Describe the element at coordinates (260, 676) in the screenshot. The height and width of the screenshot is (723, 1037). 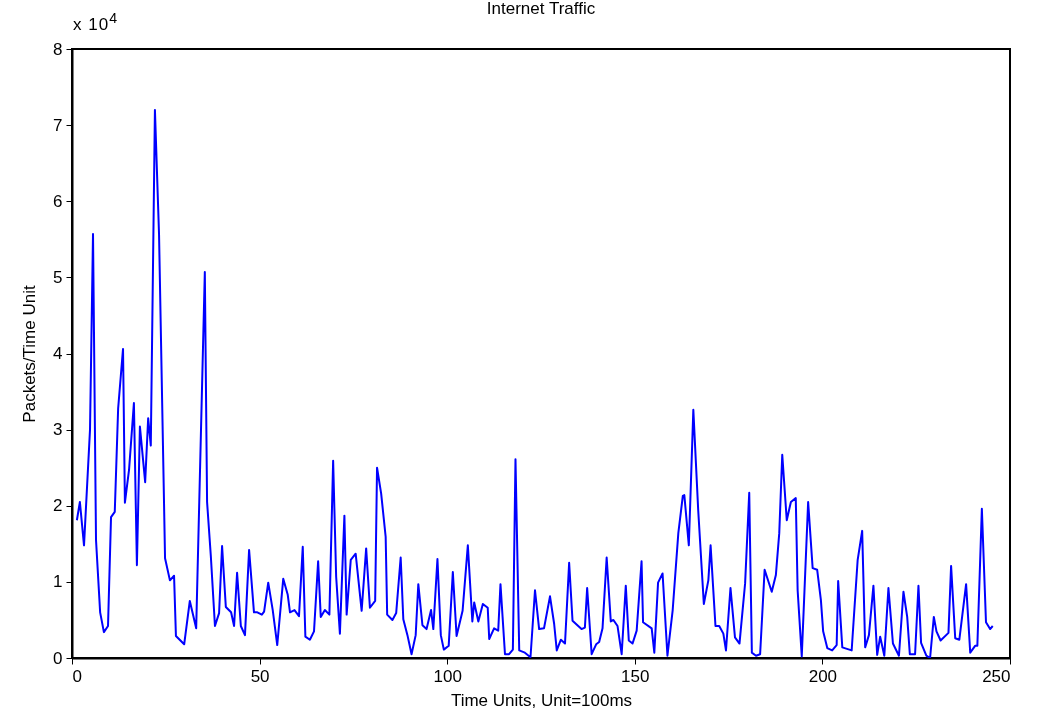
I see `x-tick-label: 50` at that location.